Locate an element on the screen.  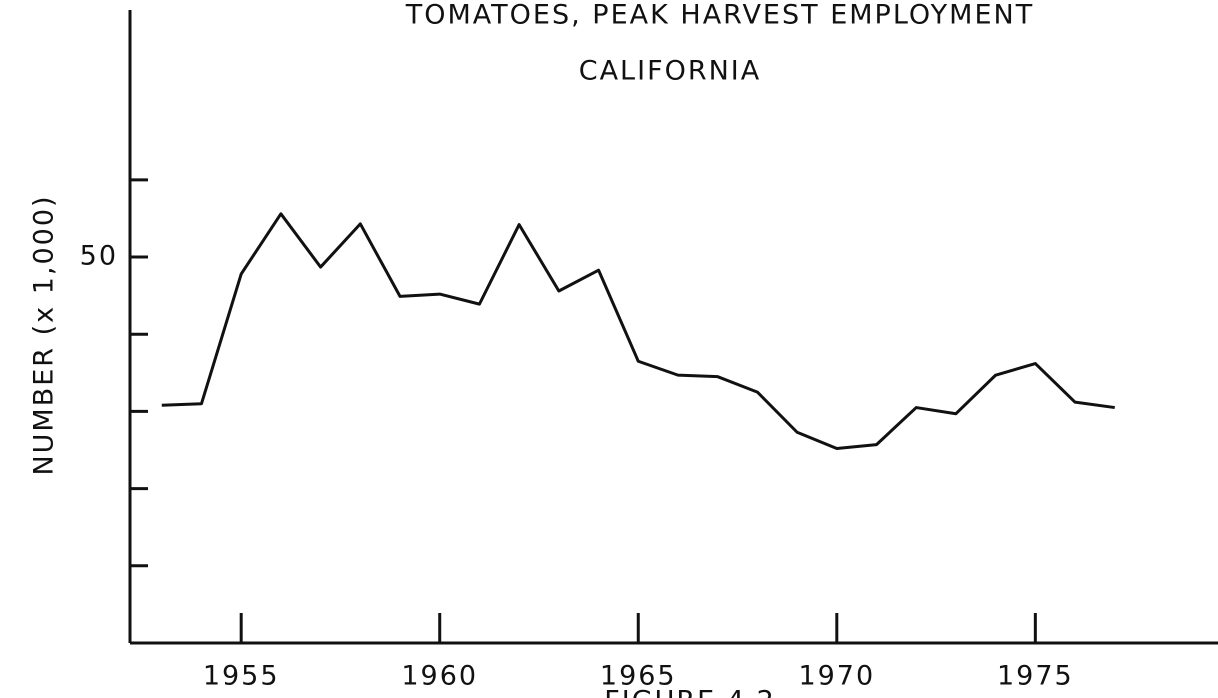
y-axis-label: NUMBER (x 1,000) is located at coordinates (44, 334).